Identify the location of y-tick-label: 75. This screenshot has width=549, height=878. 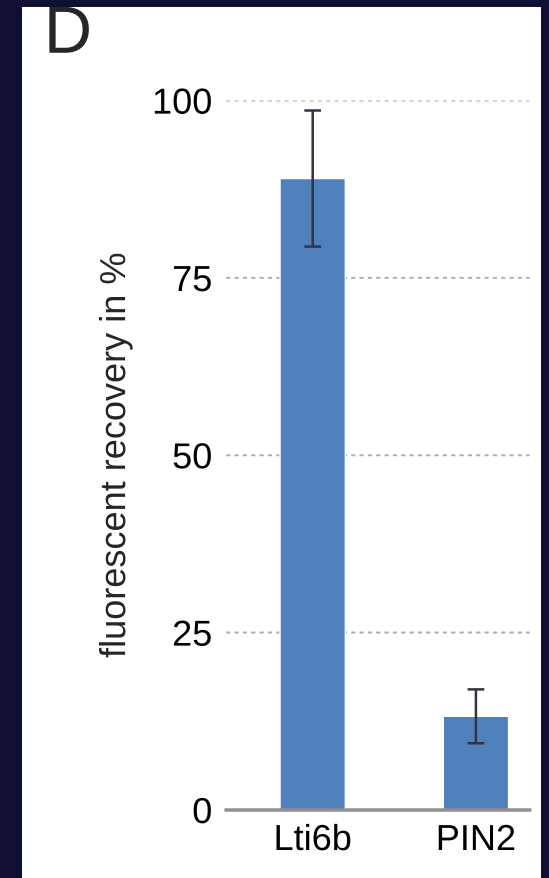
(192, 279).